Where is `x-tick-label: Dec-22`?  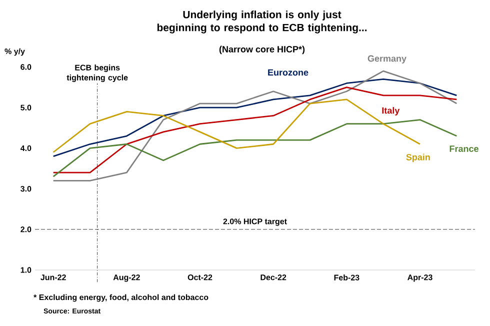 x-tick-label: Dec-22 is located at coordinates (273, 277).